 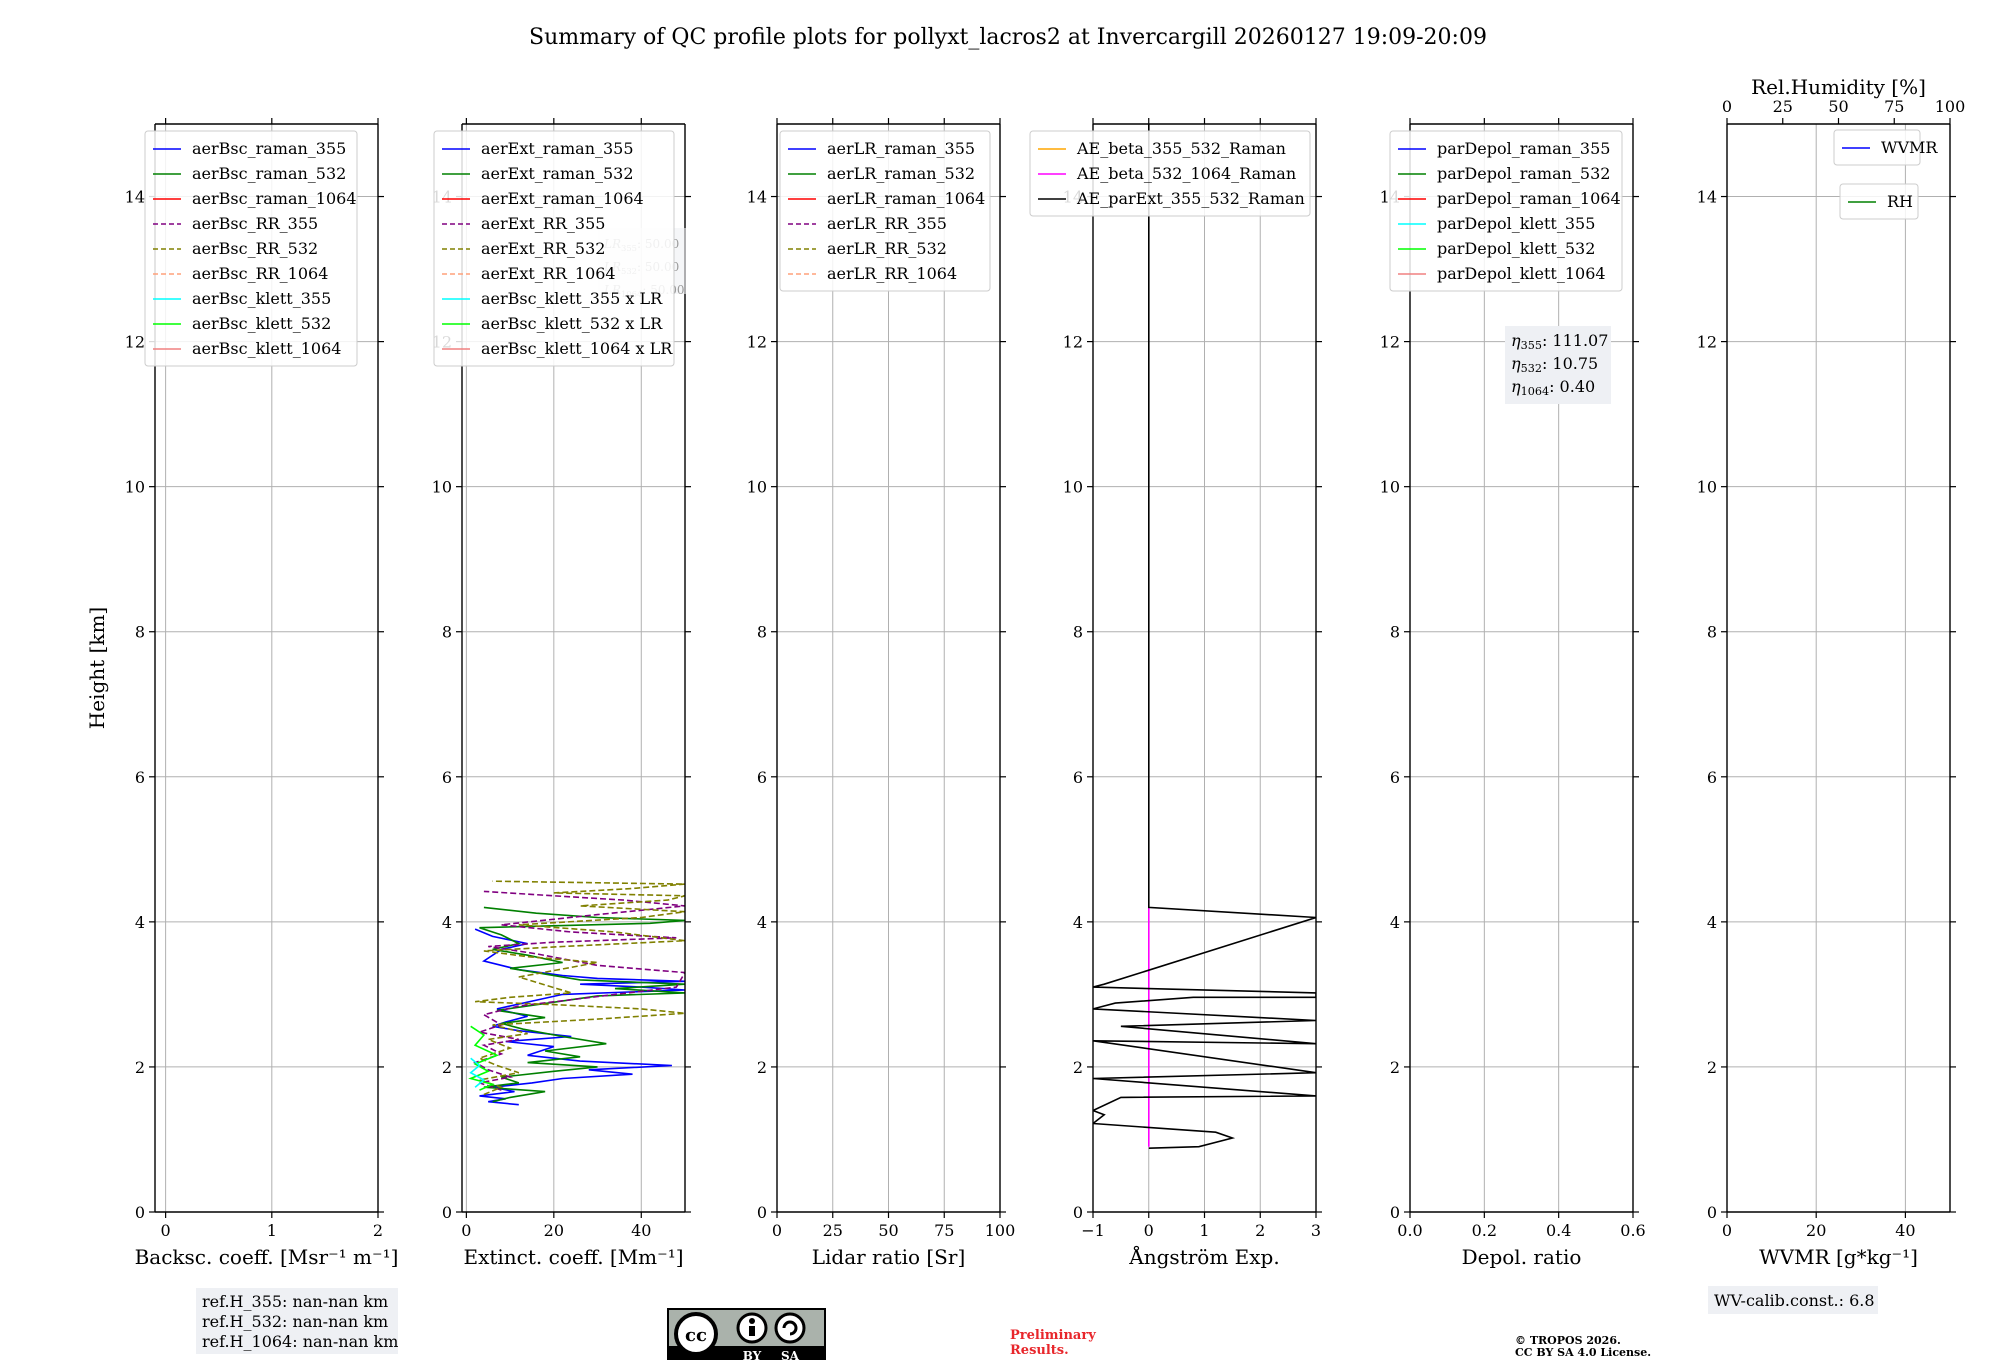 I want to click on legend-label-ae-beta-532-1064-raman: AE_beta_532_1064_Raman, so click(x=1186, y=173).